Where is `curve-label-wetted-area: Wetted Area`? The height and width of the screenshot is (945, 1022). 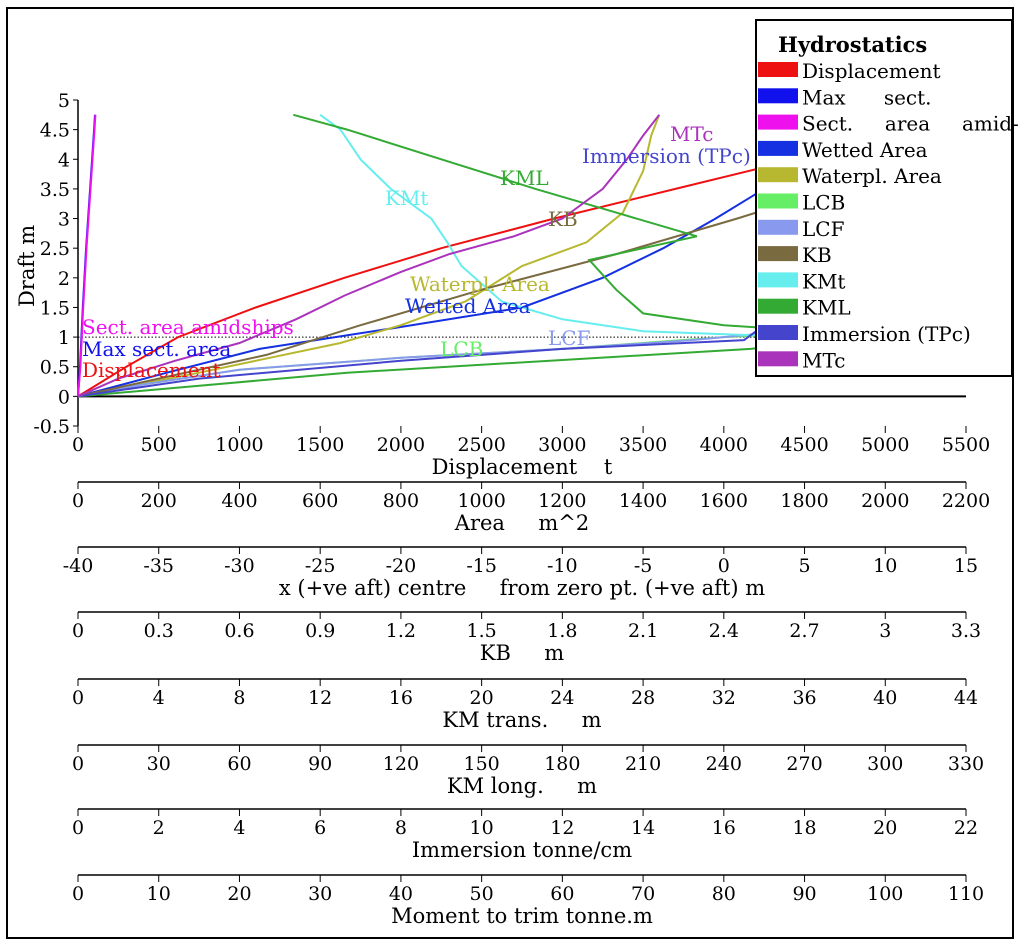 curve-label-wetted-area: Wetted Area is located at coordinates (468, 306).